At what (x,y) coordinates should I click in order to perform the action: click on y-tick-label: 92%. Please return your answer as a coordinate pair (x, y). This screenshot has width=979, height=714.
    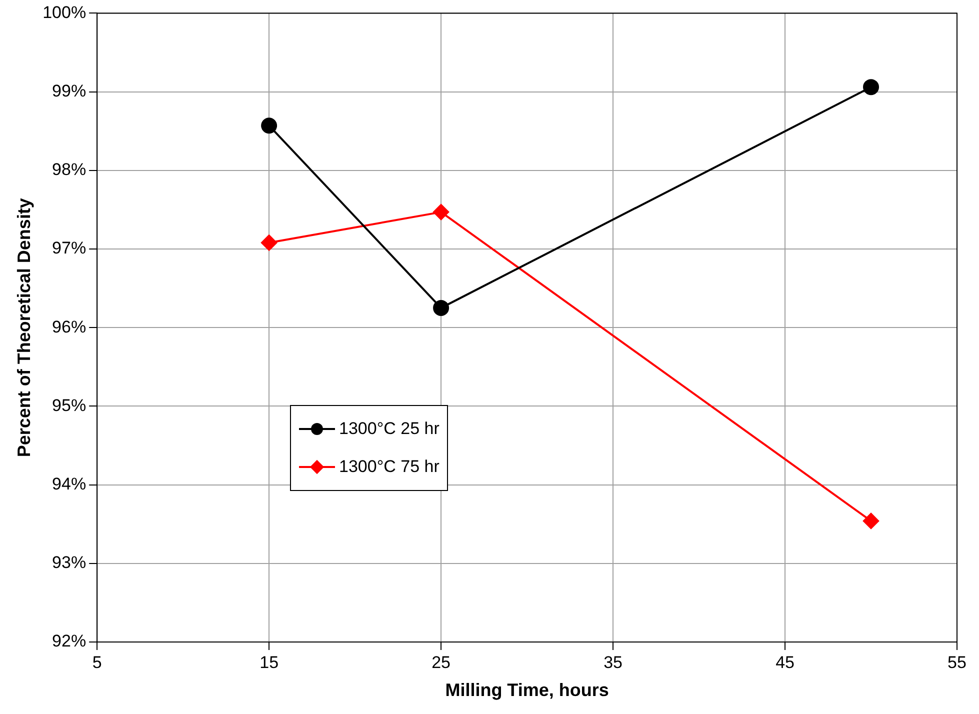
    Looking at the image, I should click on (69, 641).